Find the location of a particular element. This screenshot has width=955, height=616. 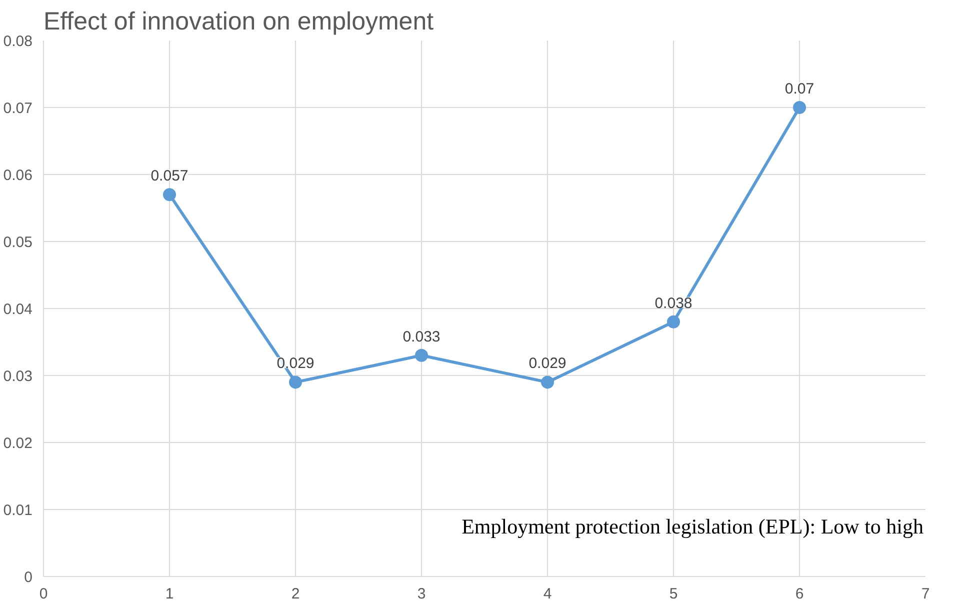

y-tick-label: 0.03 is located at coordinates (18, 376).